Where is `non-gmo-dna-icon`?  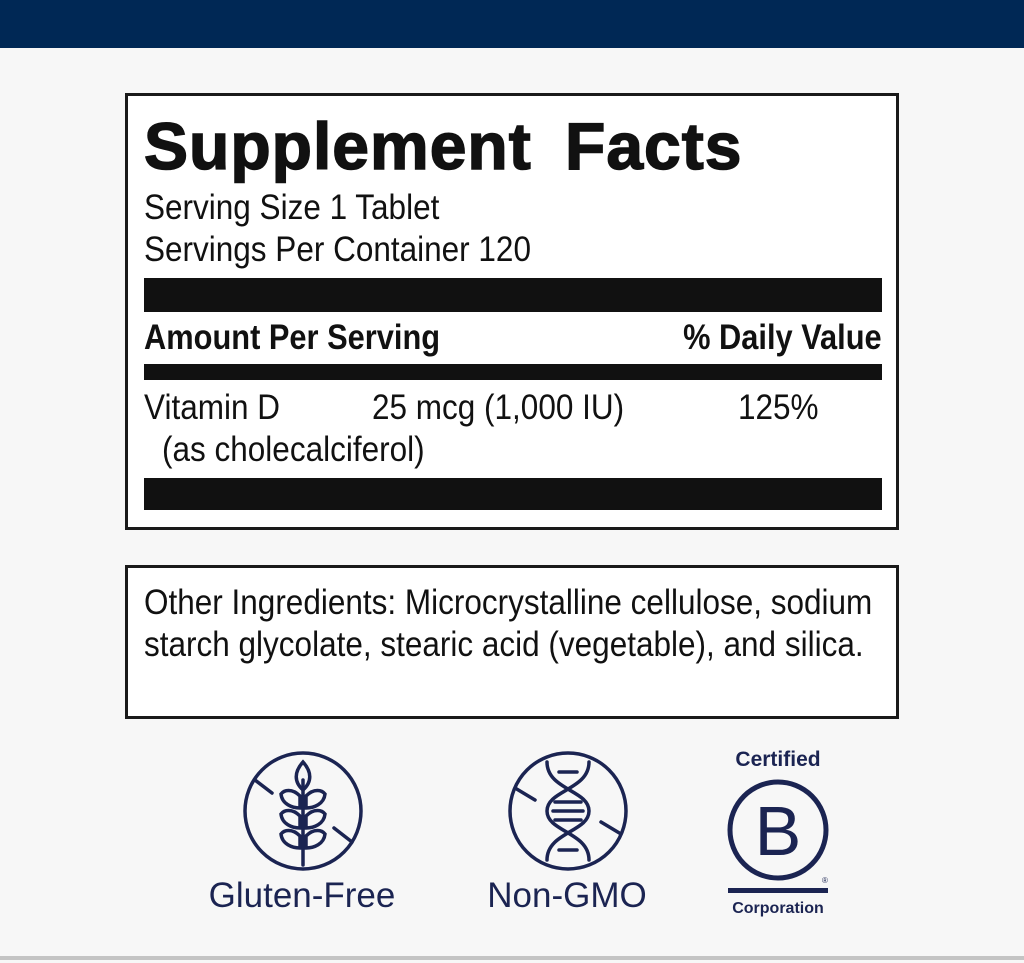 non-gmo-dna-icon is located at coordinates (568, 811).